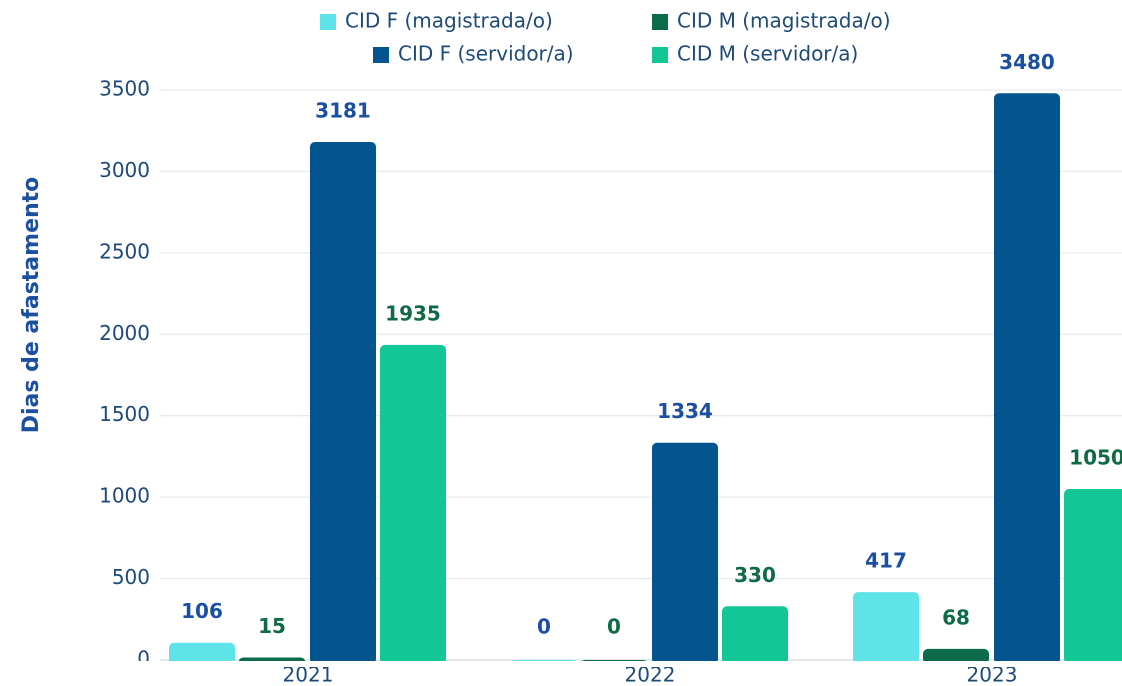 The height and width of the screenshot is (686, 1122). Describe the element at coordinates (1095, 458) in the screenshot. I see `value-label: 1050` at that location.